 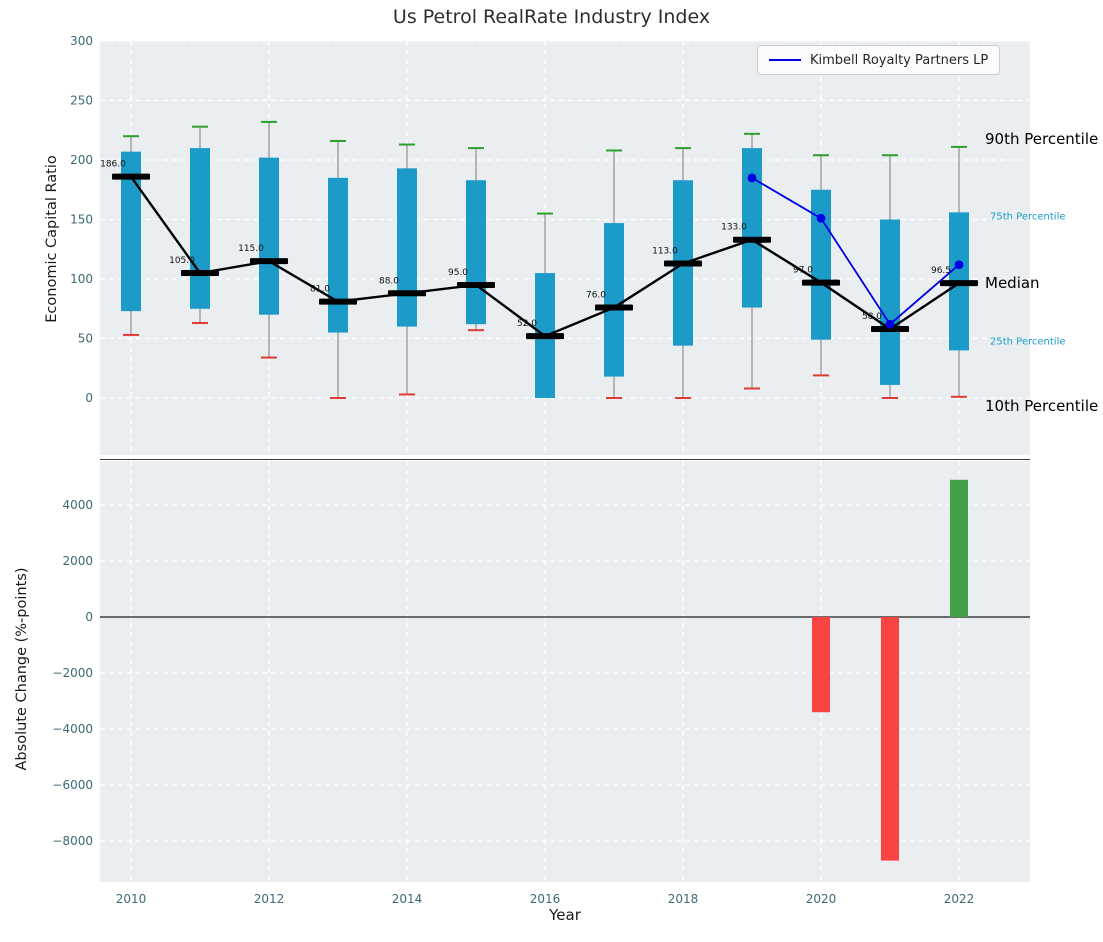 I want to click on median-value-label-2019: 133.0, so click(x=734, y=228).